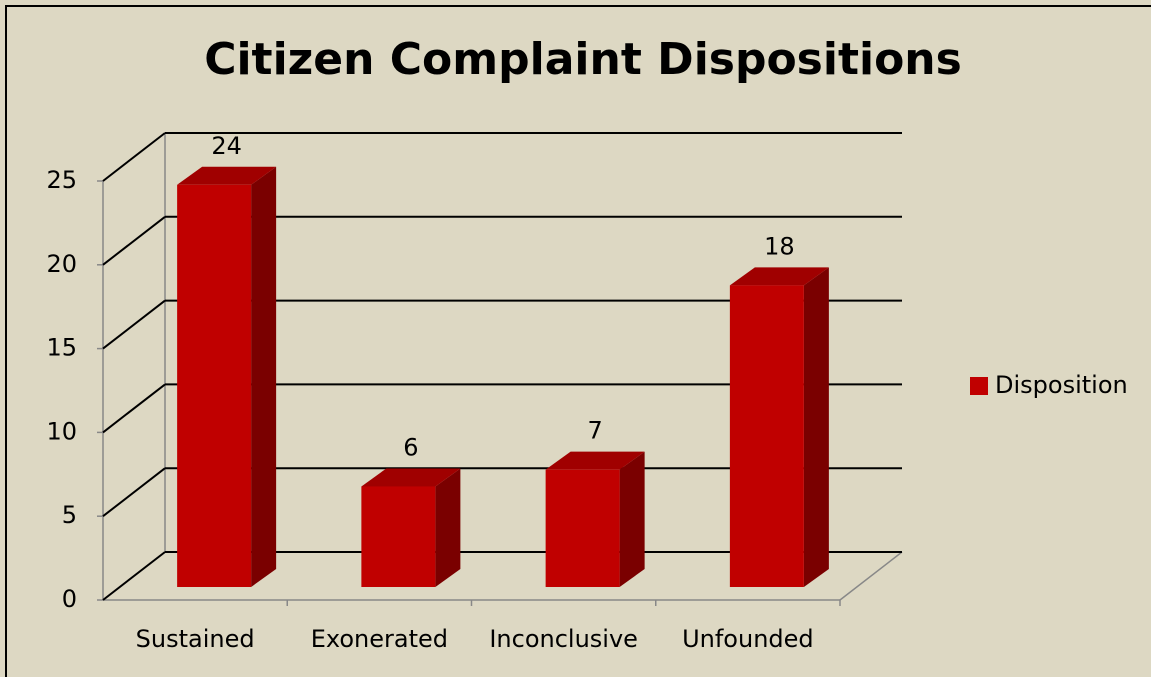 The width and height of the screenshot is (1151, 677). Describe the element at coordinates (871, 576) in the screenshot. I see `floor-edge` at that location.